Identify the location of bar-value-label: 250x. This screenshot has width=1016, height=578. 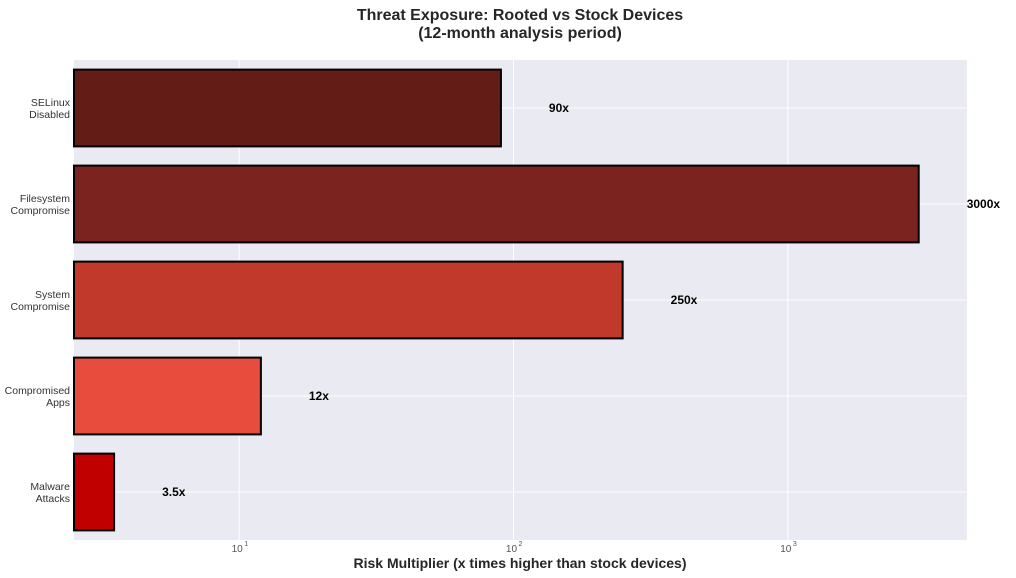
(684, 300).